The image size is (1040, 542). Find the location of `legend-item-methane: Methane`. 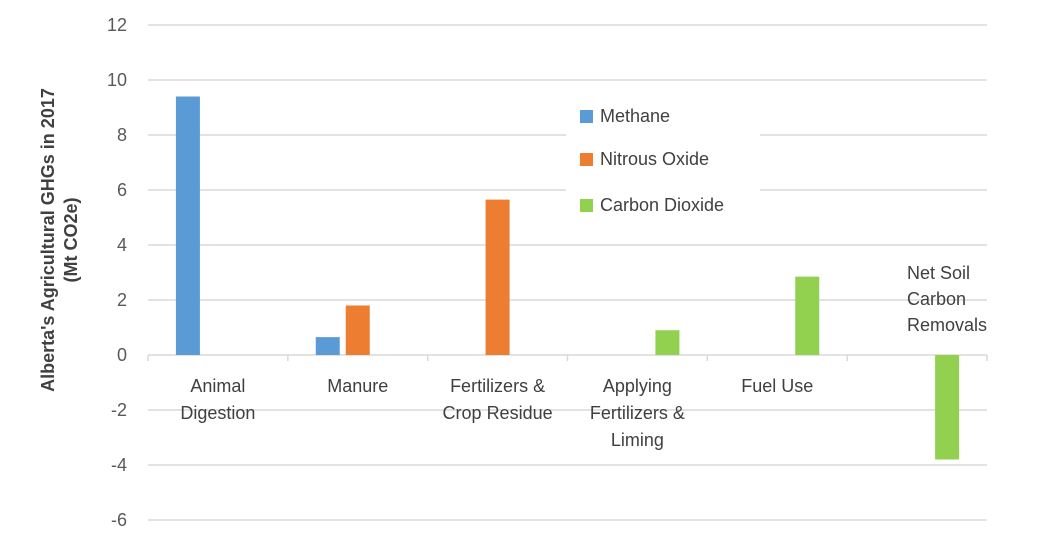

legend-item-methane: Methane is located at coordinates (625, 116).